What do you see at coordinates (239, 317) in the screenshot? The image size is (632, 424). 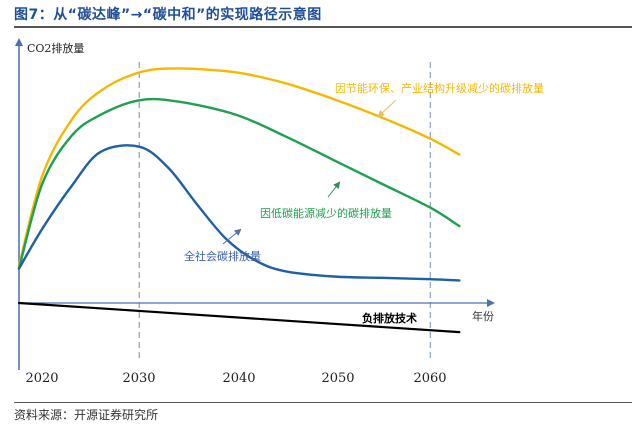 I see `series-line-negative-emission` at bounding box center [239, 317].